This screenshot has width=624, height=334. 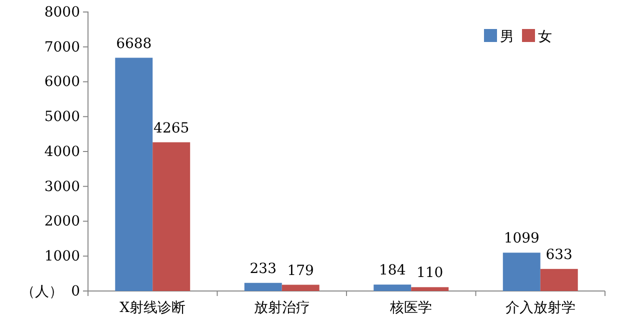 I want to click on data-label: 184, so click(x=392, y=270).